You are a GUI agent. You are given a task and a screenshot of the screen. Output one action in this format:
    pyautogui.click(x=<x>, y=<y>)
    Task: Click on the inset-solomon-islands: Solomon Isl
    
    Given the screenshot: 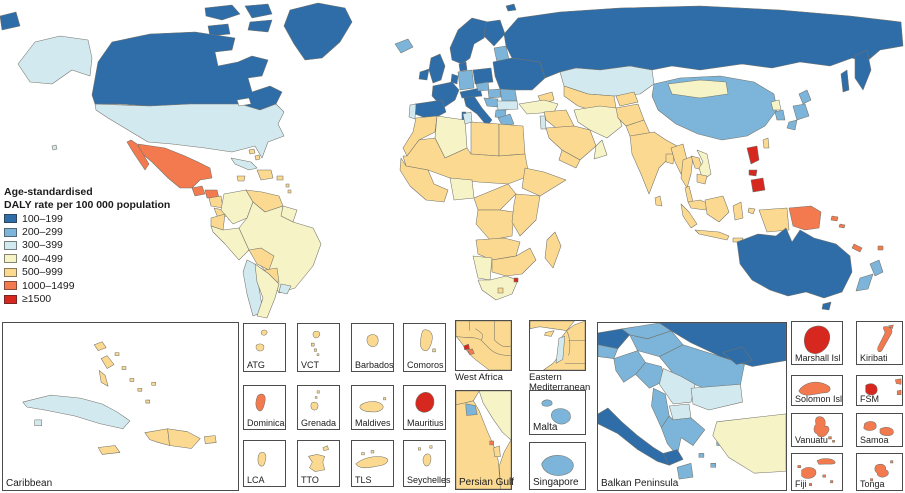 What is the action you would take?
    pyautogui.click(x=817, y=390)
    